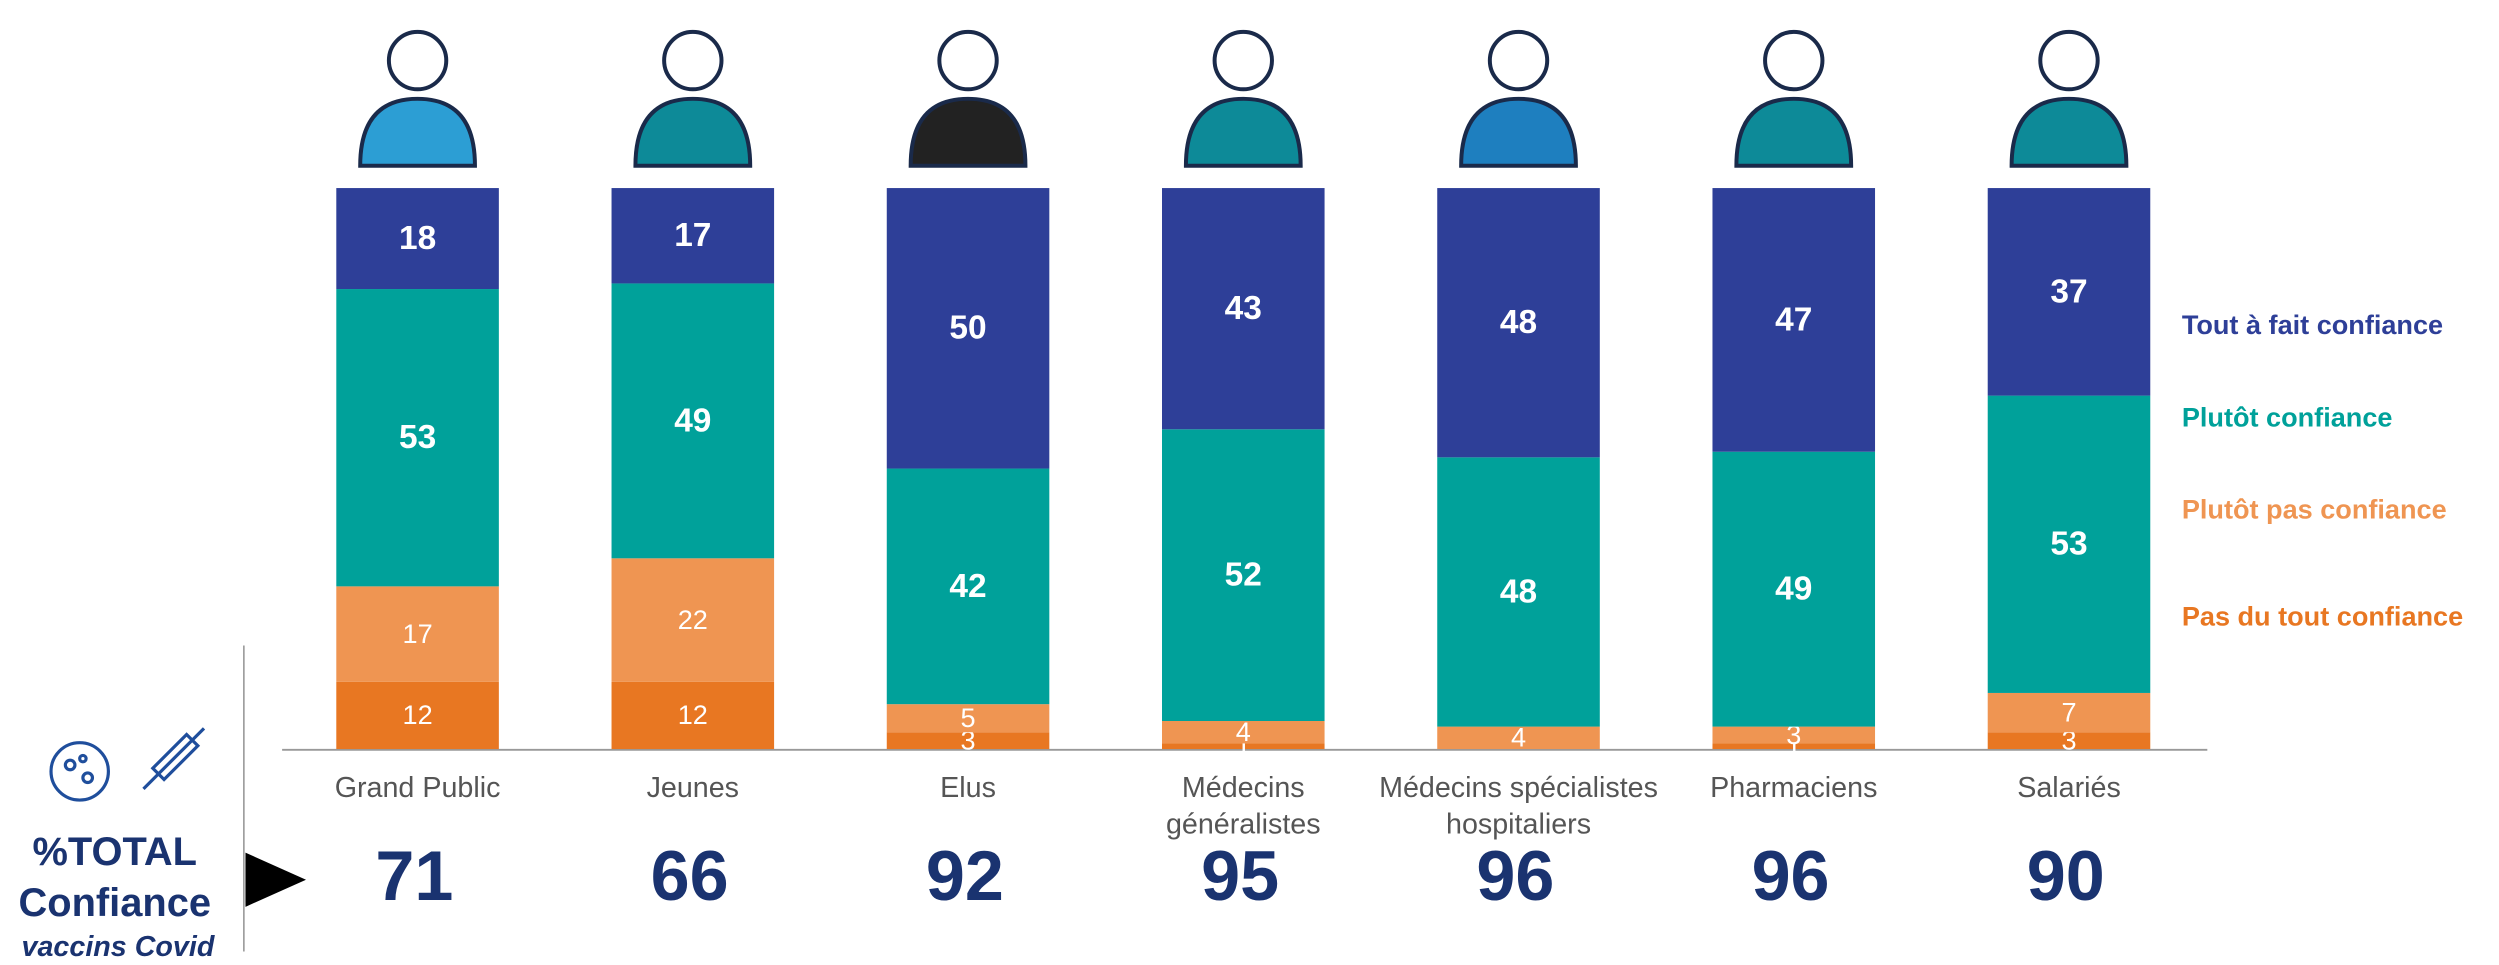 This screenshot has height=965, width=2499. I want to click on legend-label: Pas du tout confiance, so click(2322, 616).